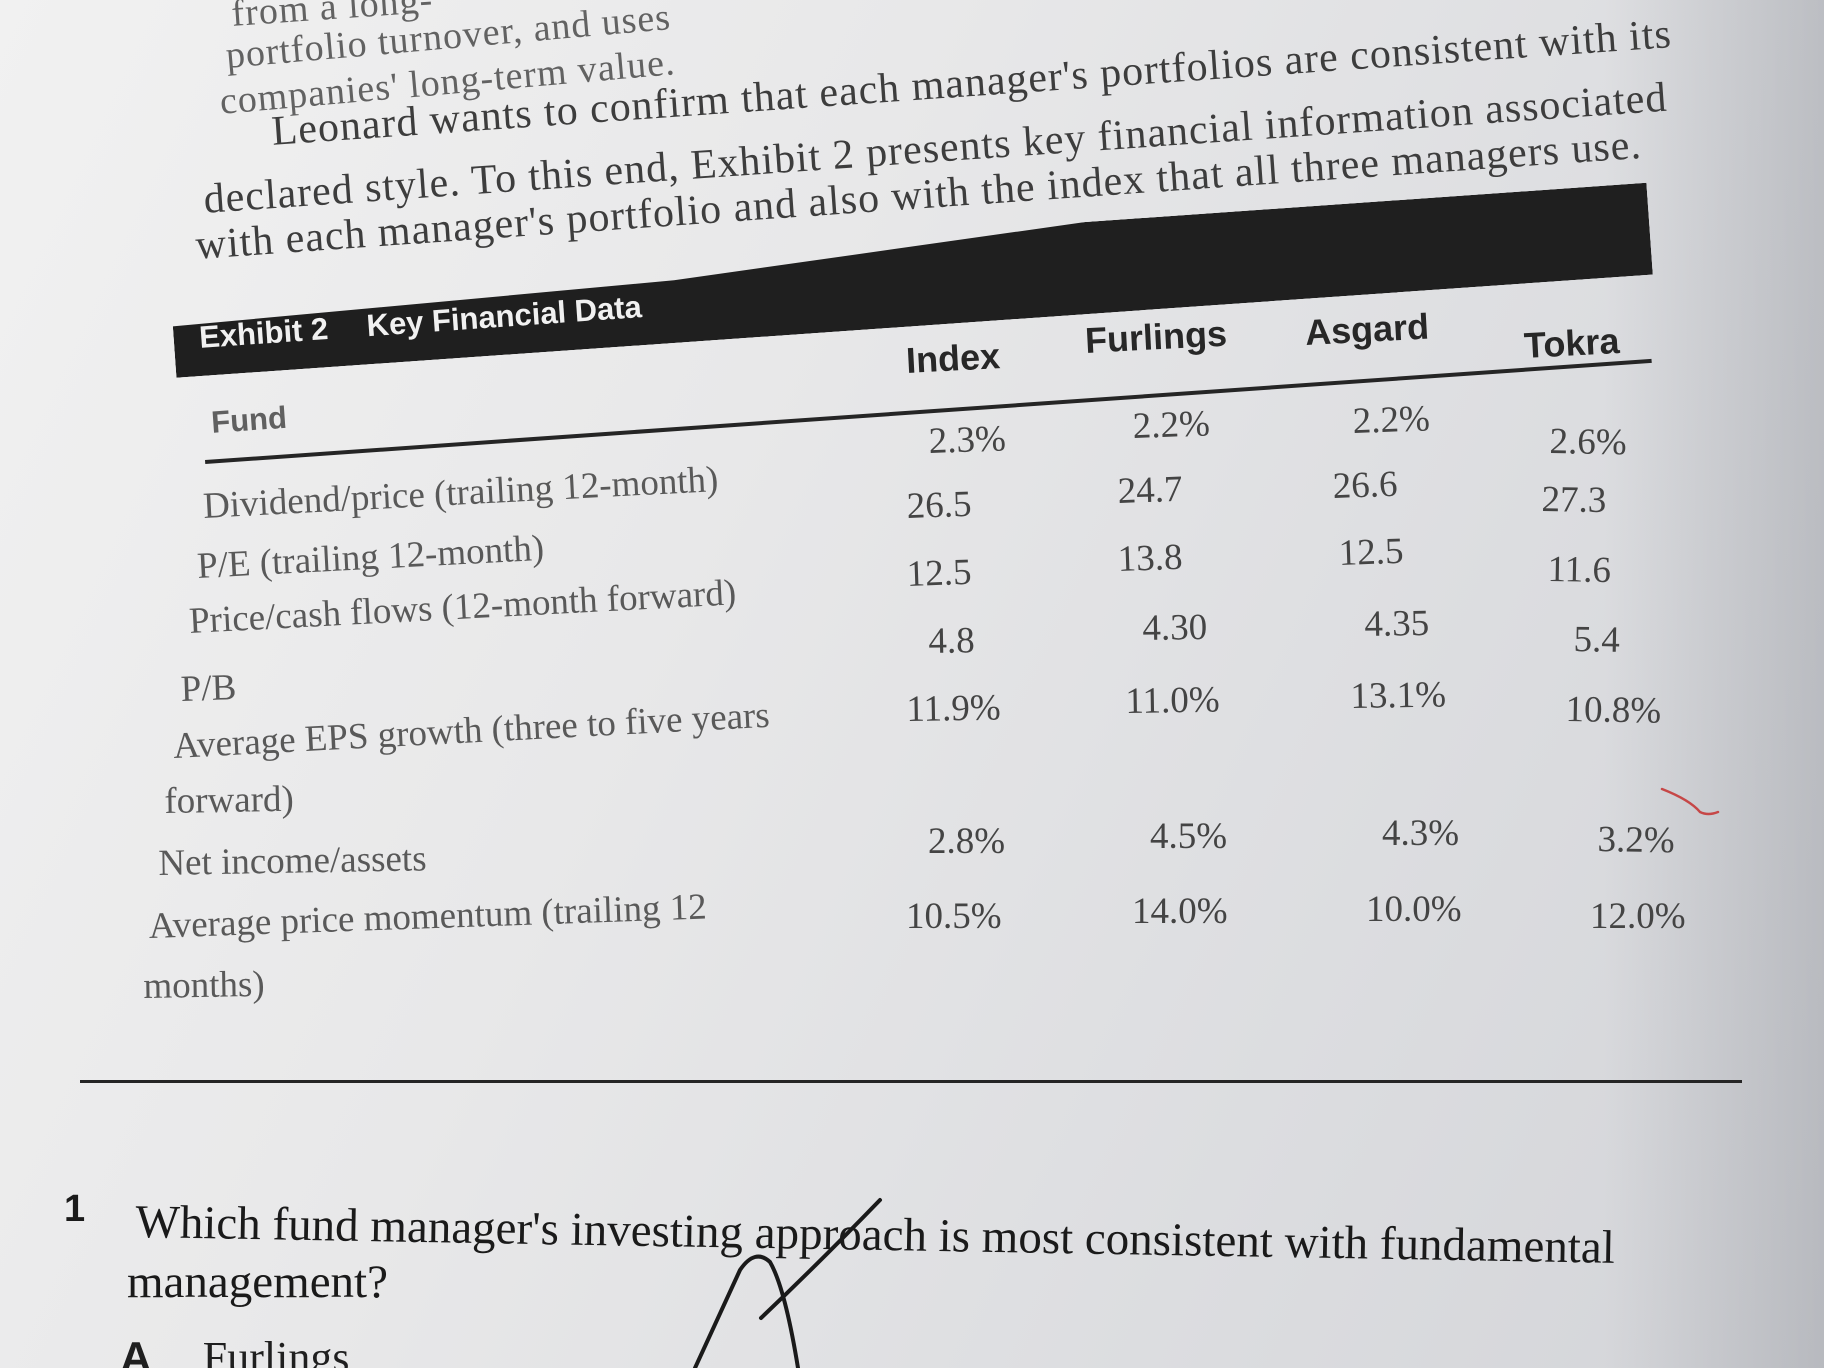 The width and height of the screenshot is (1824, 1368). I want to click on table-cell: 13.1%, so click(1398, 695).